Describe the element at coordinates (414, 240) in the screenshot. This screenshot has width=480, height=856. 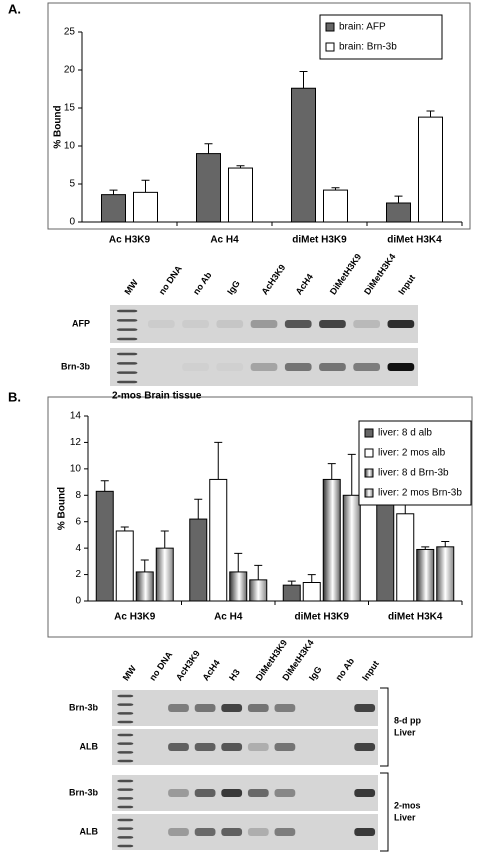
I see `x-tick-label: diMet H3K4` at that location.